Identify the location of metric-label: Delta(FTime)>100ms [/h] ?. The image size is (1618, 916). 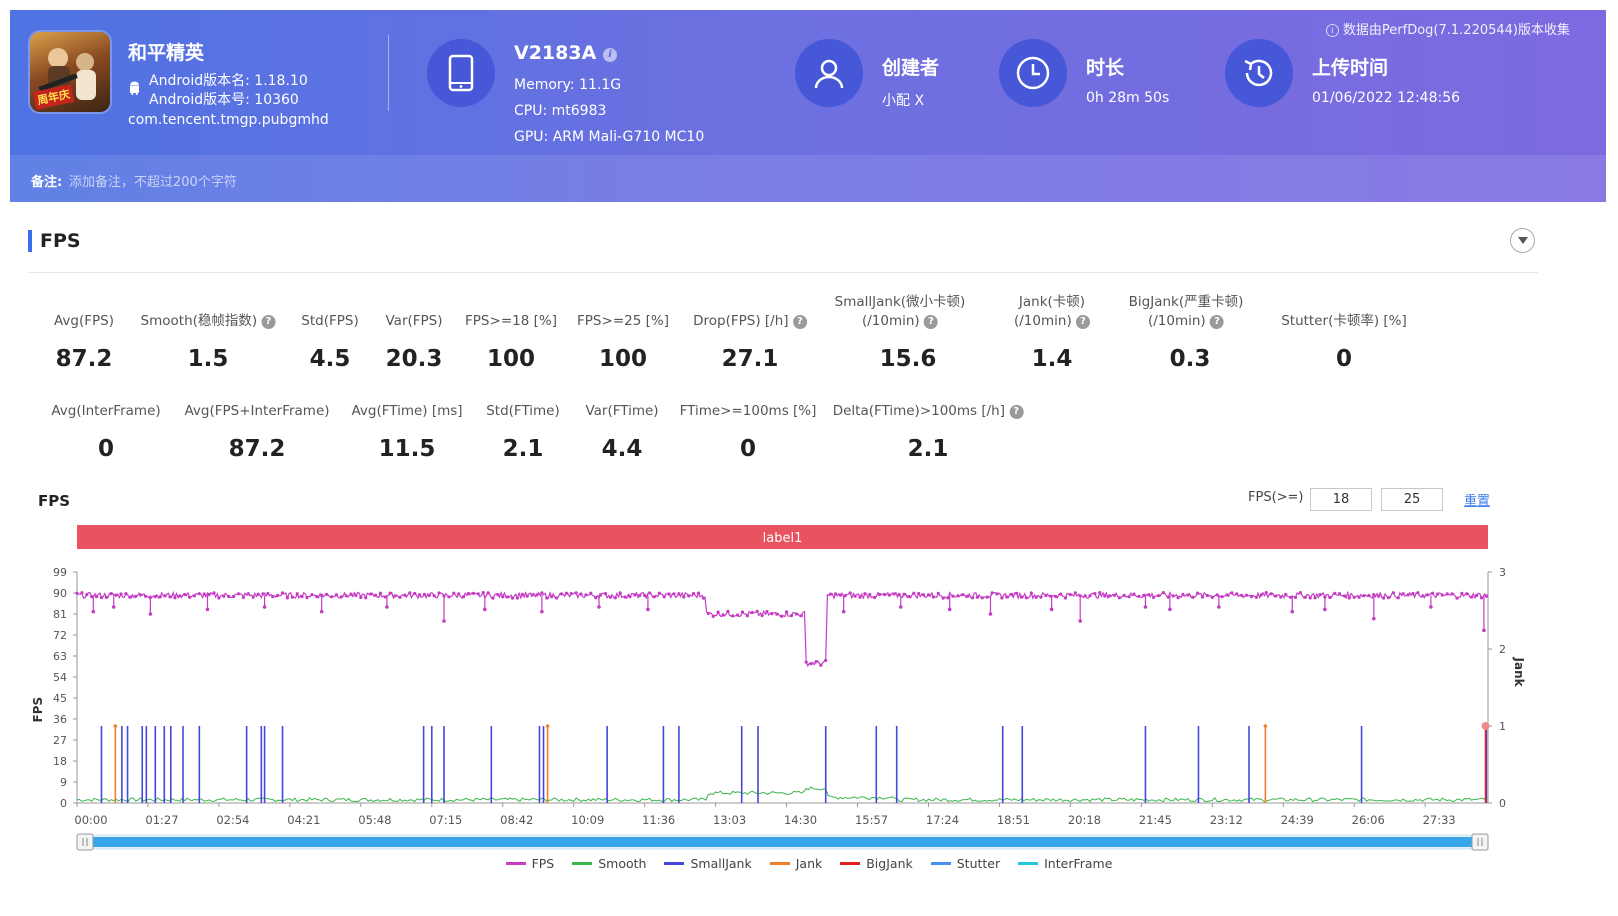
(928, 411).